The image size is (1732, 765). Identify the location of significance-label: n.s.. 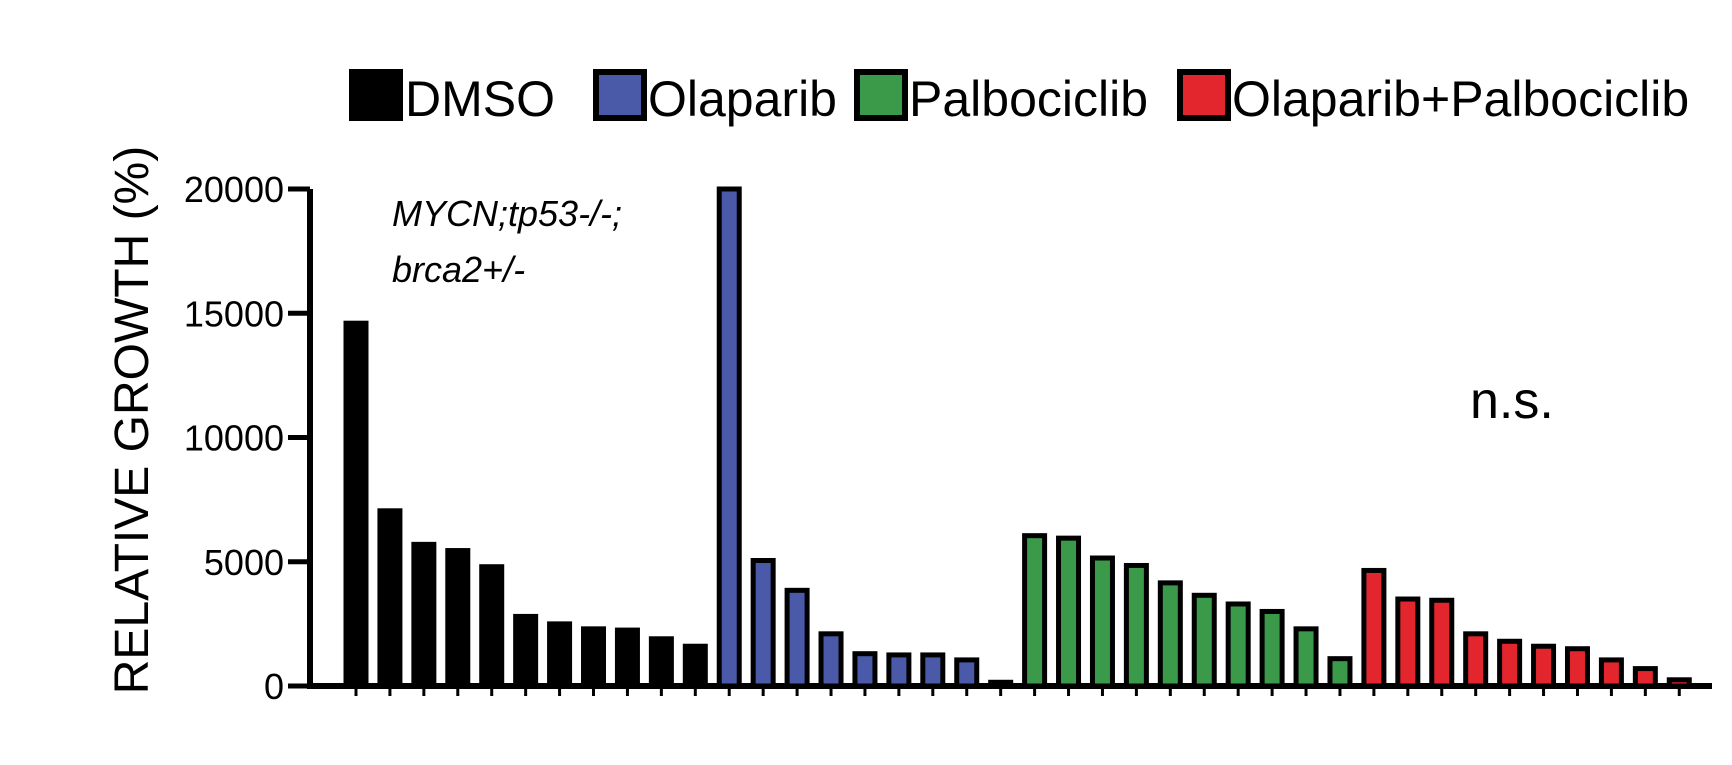
(1512, 401).